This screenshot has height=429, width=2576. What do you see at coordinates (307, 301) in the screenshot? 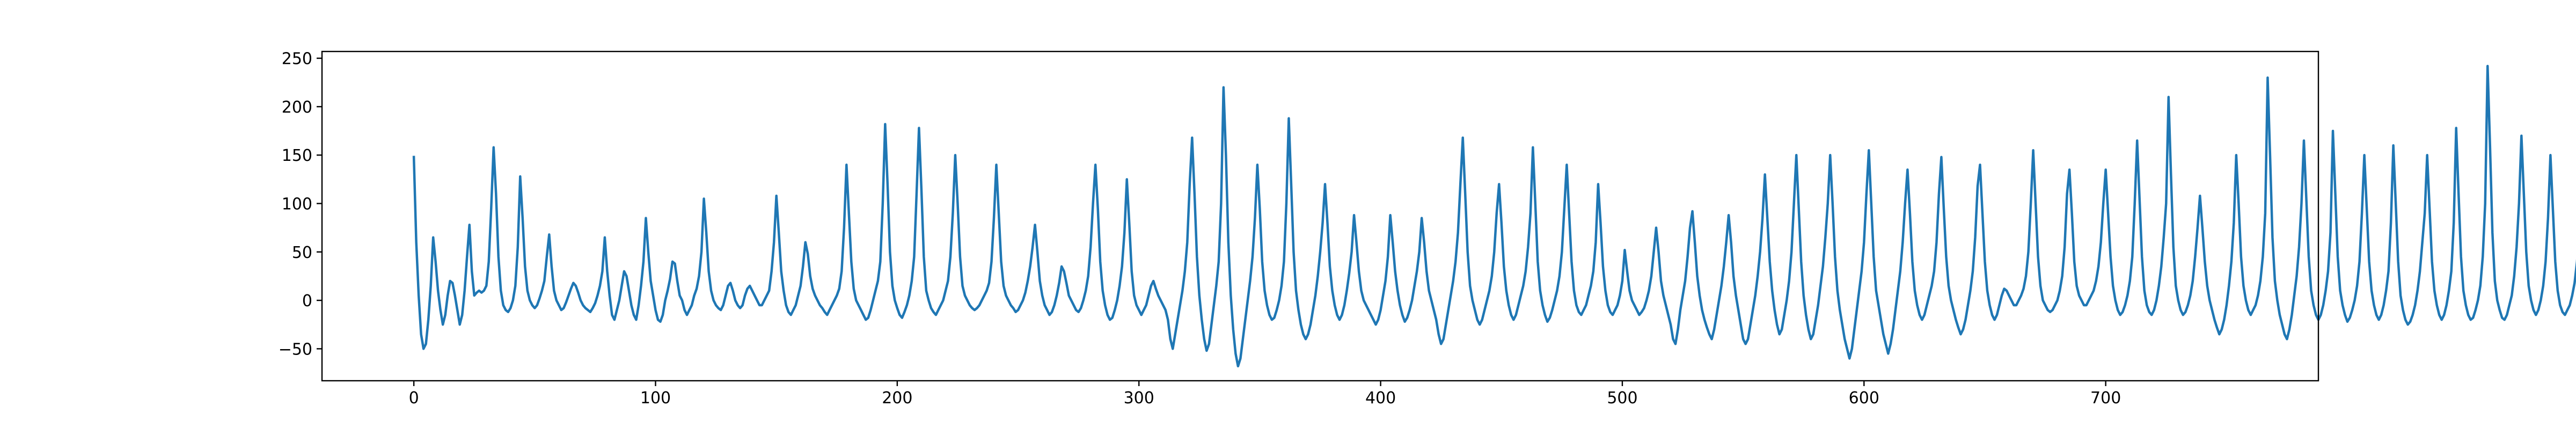
I see `y-tick-label: 0` at bounding box center [307, 301].